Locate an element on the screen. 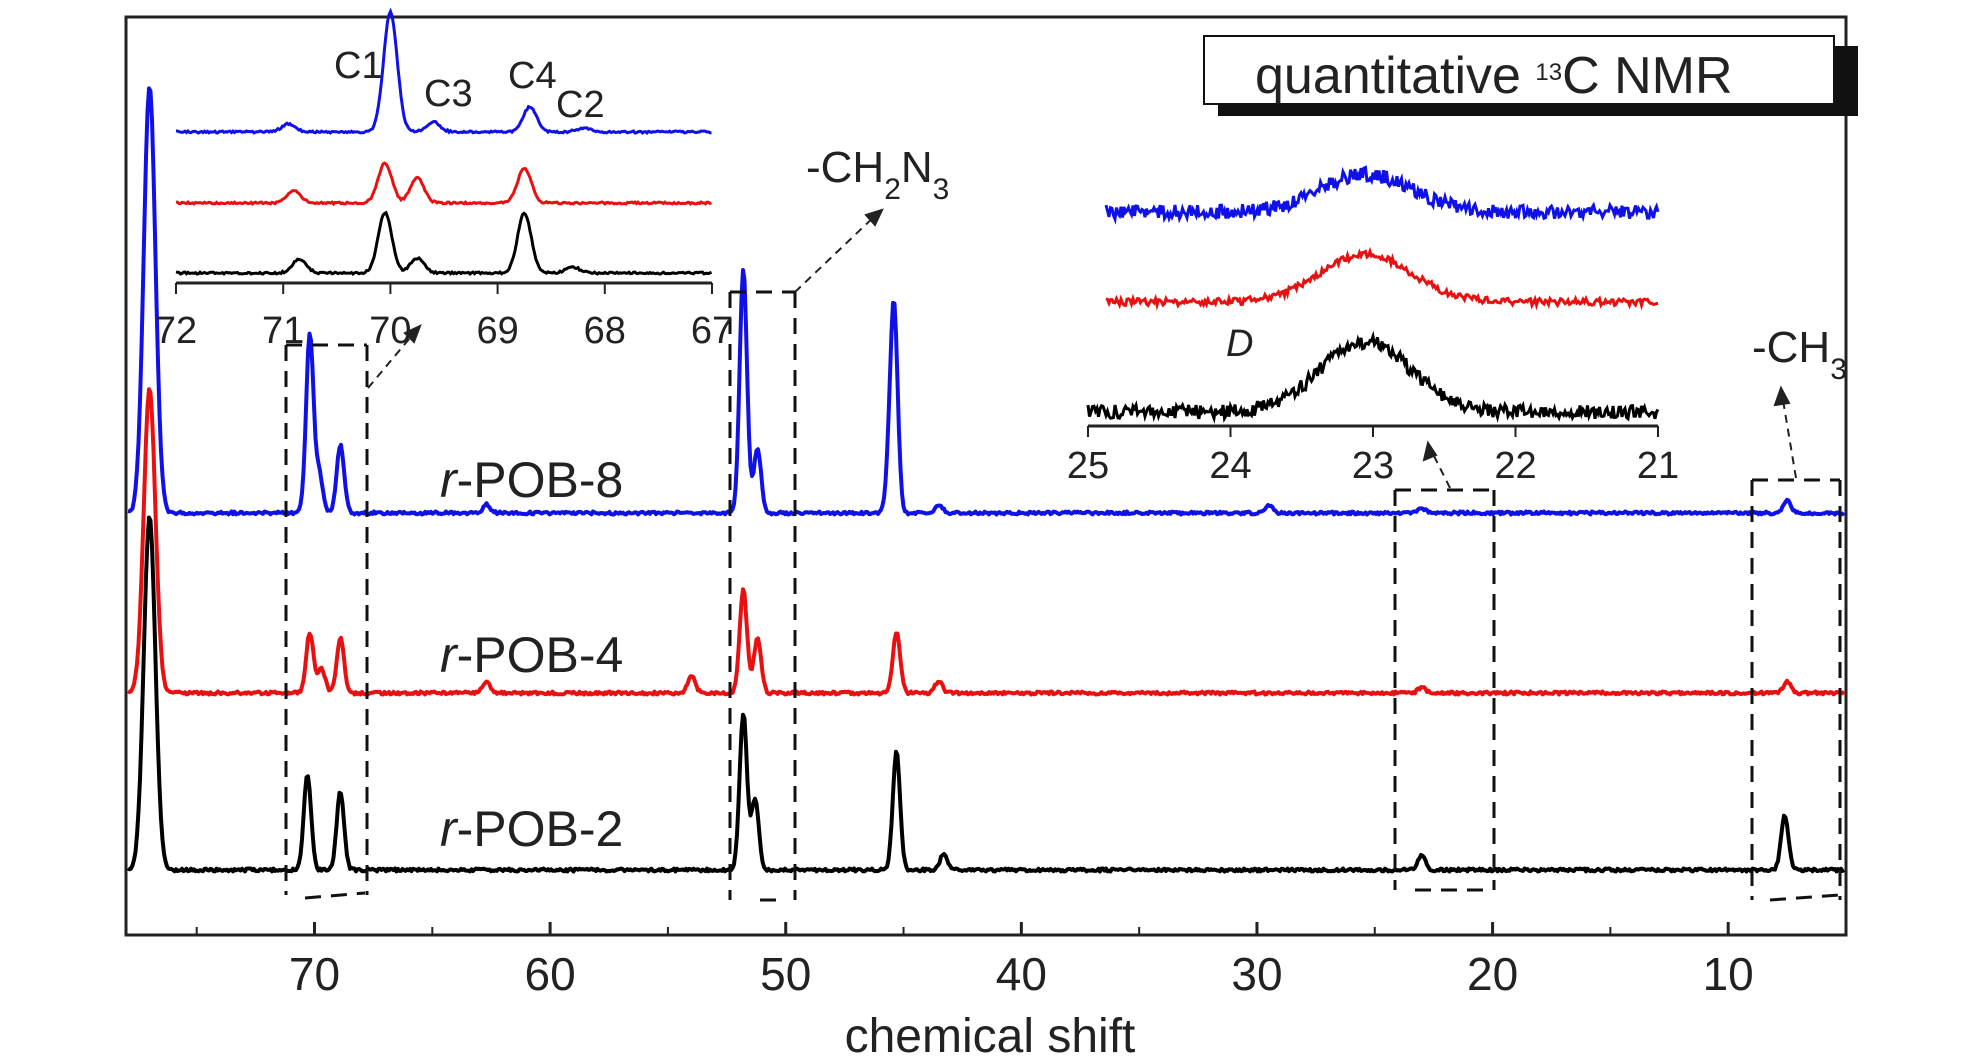 The height and width of the screenshot is (1063, 1984). x-tick-label-50: 50 is located at coordinates (785, 974).